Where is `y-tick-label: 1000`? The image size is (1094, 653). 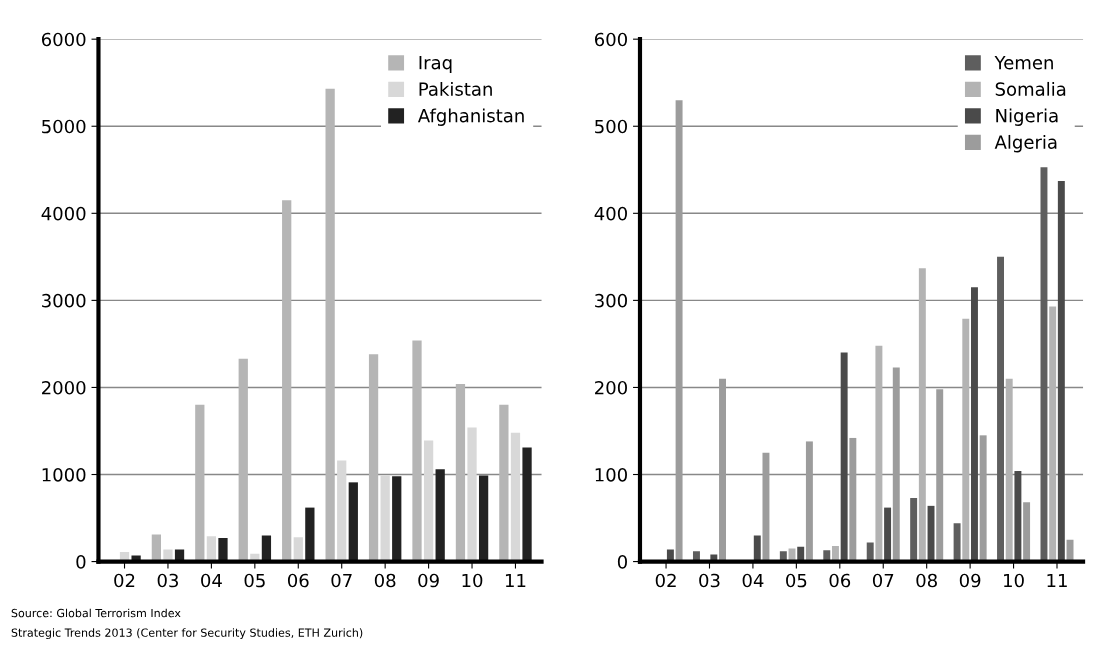 y-tick-label: 1000 is located at coordinates (64, 474).